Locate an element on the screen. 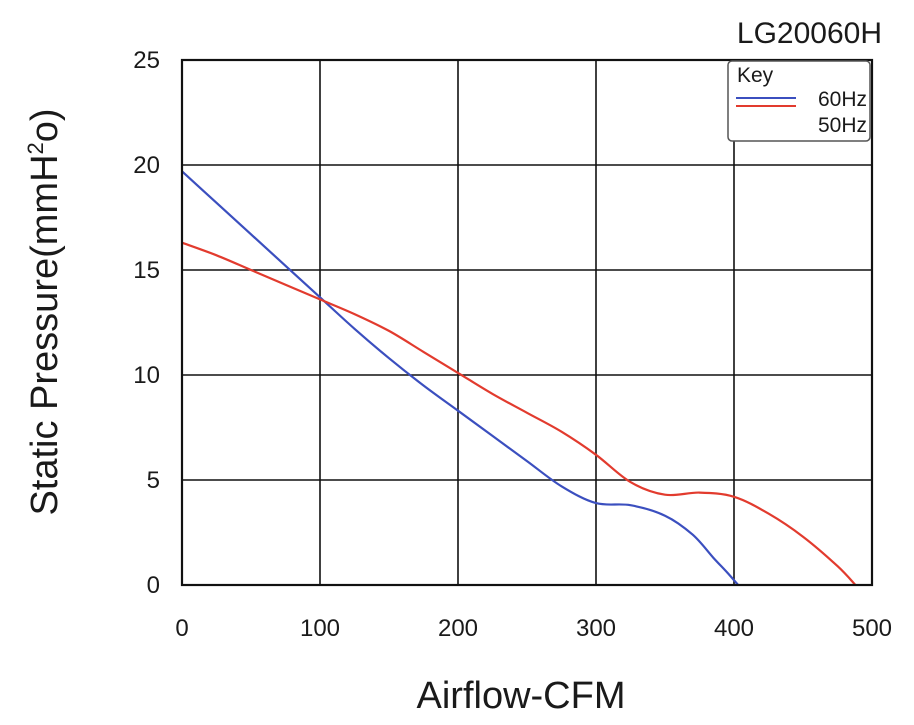 The height and width of the screenshot is (725, 914). y-tick-label: 0 is located at coordinates (153, 585).